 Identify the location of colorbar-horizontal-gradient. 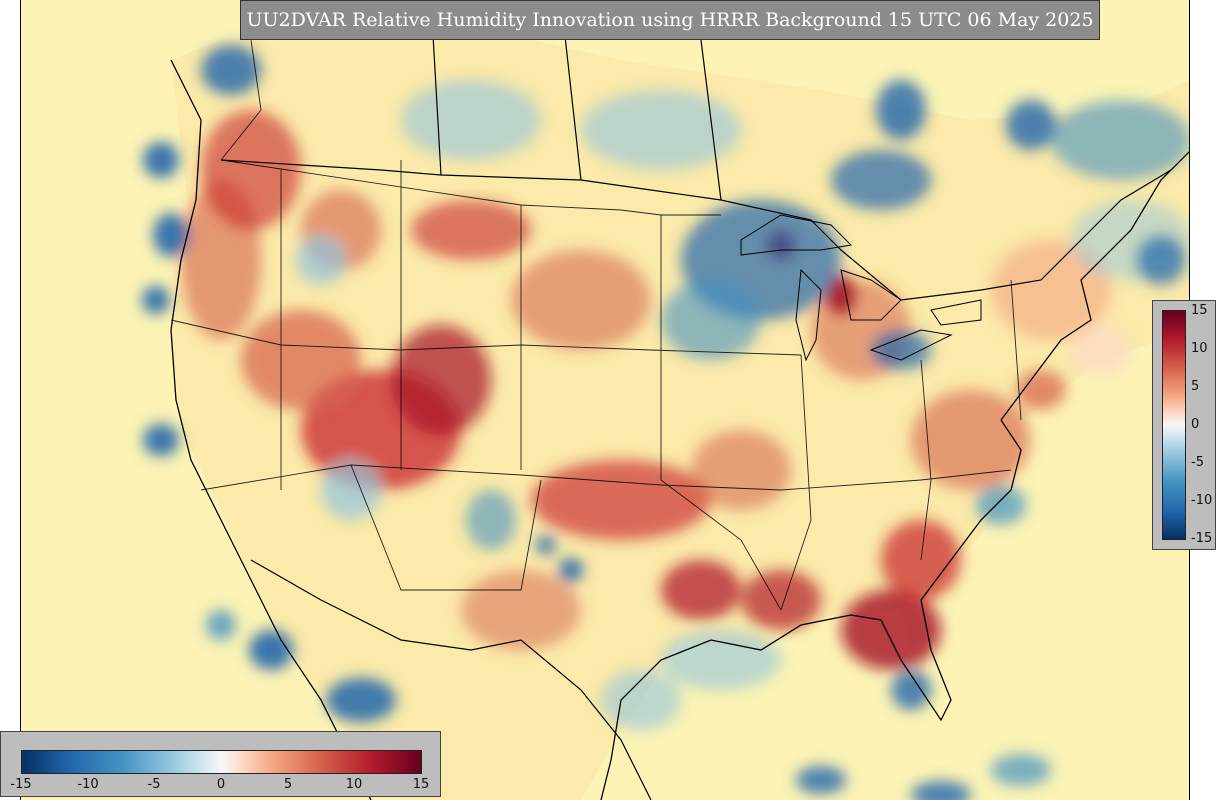
(221, 762).